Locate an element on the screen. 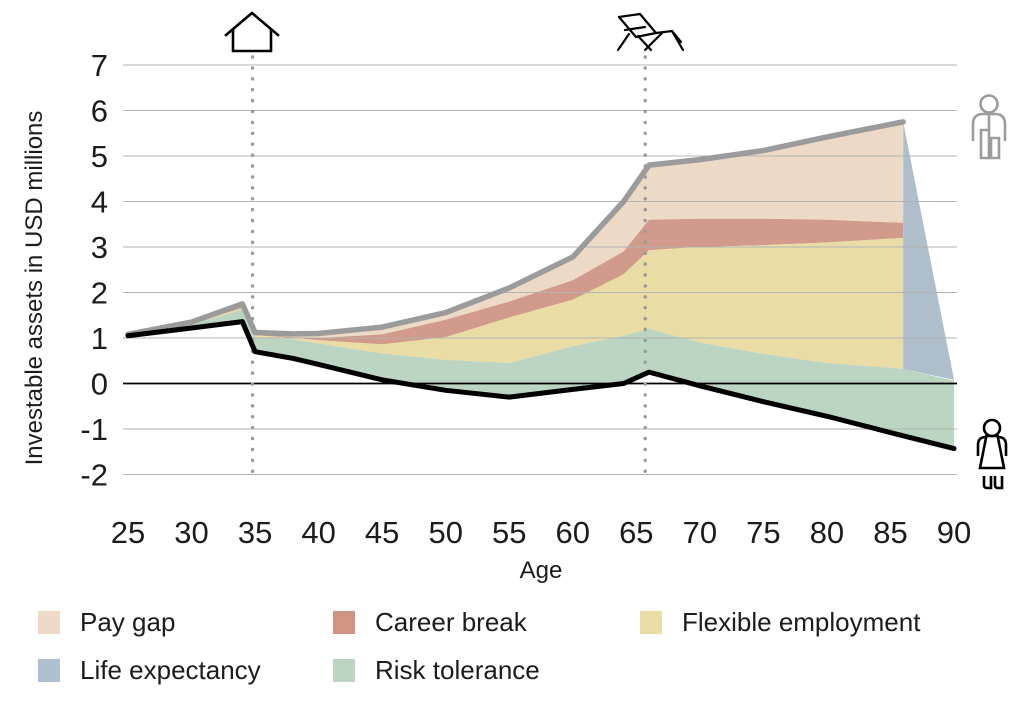 The height and width of the screenshot is (710, 1013). life-expectancy-area is located at coordinates (929, 250).